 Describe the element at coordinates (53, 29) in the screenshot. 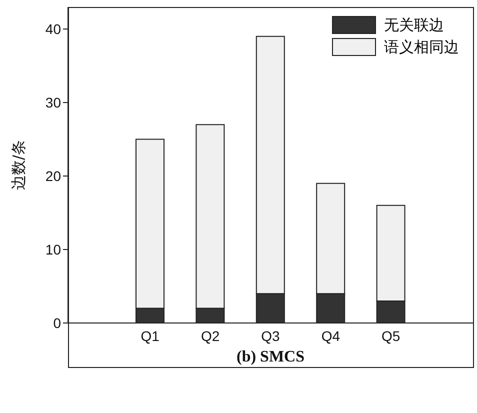

I see `y-tick-label: 40` at that location.